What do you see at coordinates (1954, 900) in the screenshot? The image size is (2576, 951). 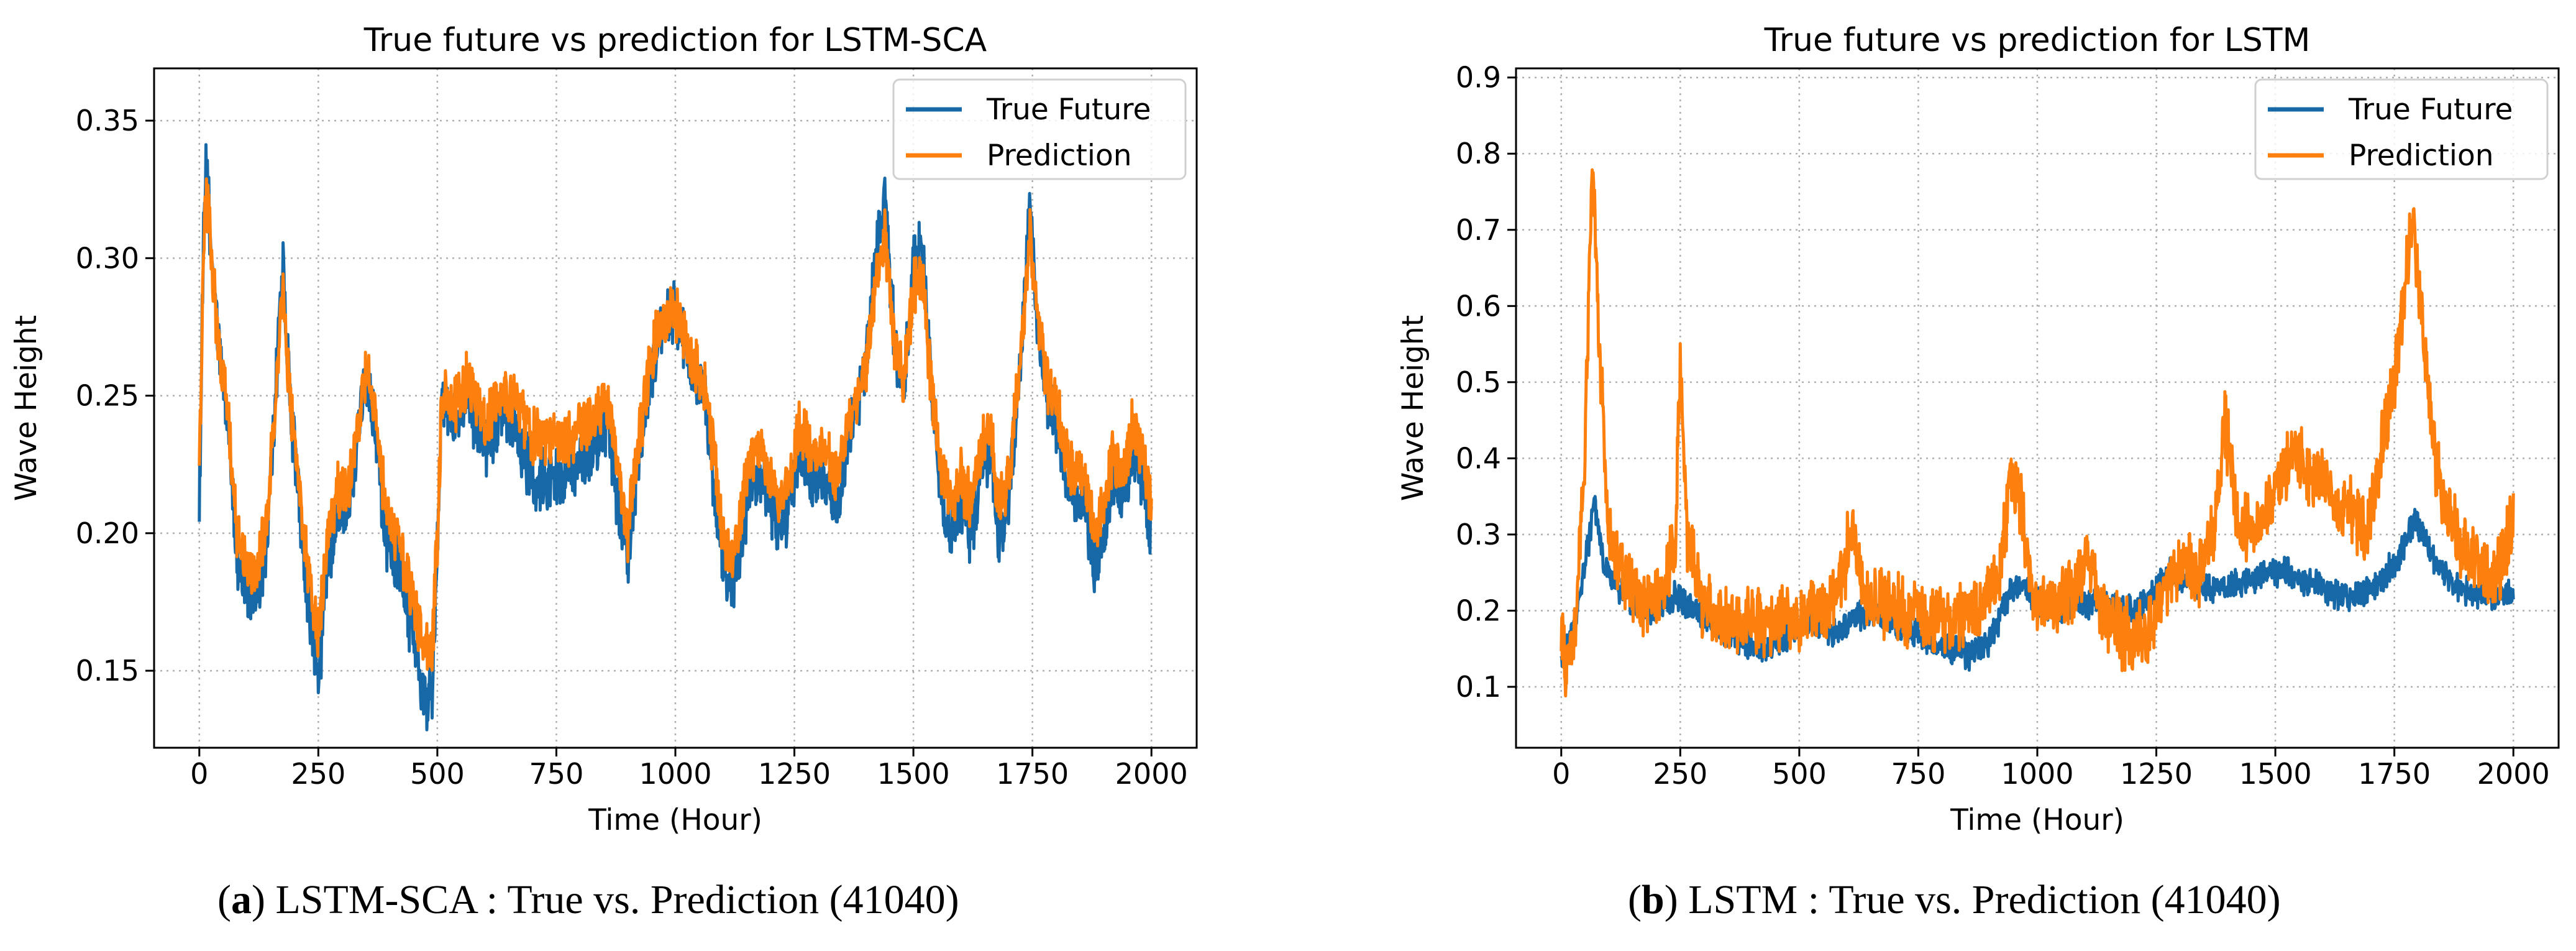 I see `caption-b: (b) LSTM : True vs. Prediction (41040)` at bounding box center [1954, 900].